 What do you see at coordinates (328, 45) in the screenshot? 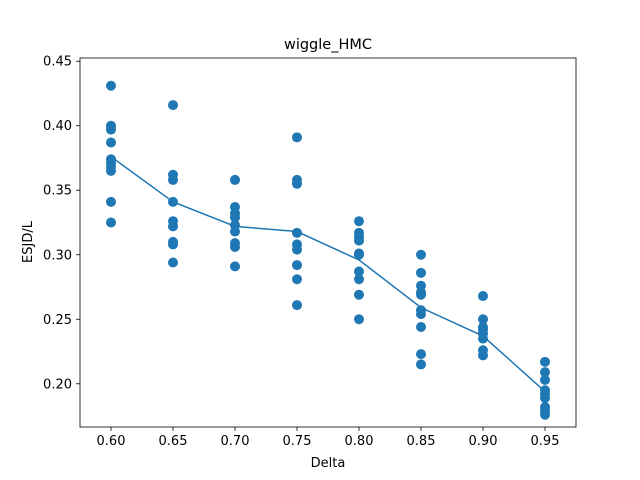
I see `chart-title: wiggle_HMC` at bounding box center [328, 45].